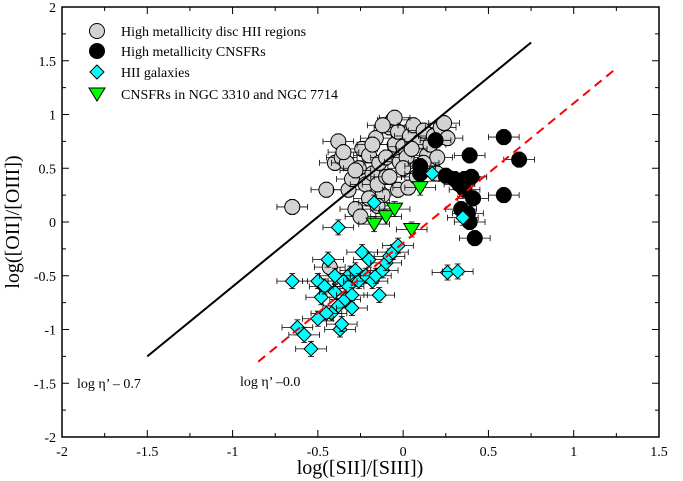 This screenshot has height=481, width=683. I want to click on y-tick-label: 2, so click(52, 8).